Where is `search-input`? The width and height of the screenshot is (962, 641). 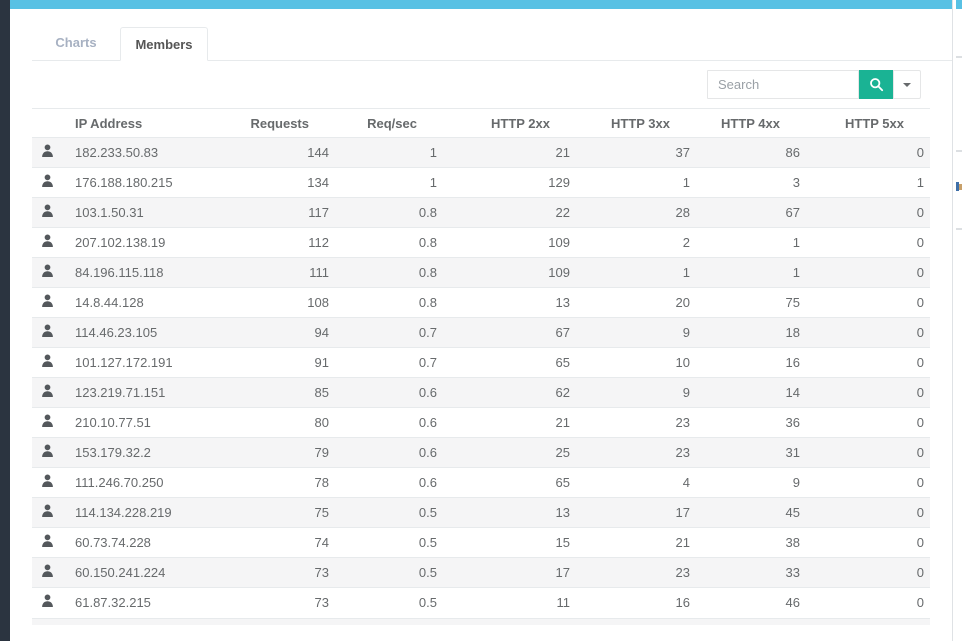
search-input is located at coordinates (783, 84).